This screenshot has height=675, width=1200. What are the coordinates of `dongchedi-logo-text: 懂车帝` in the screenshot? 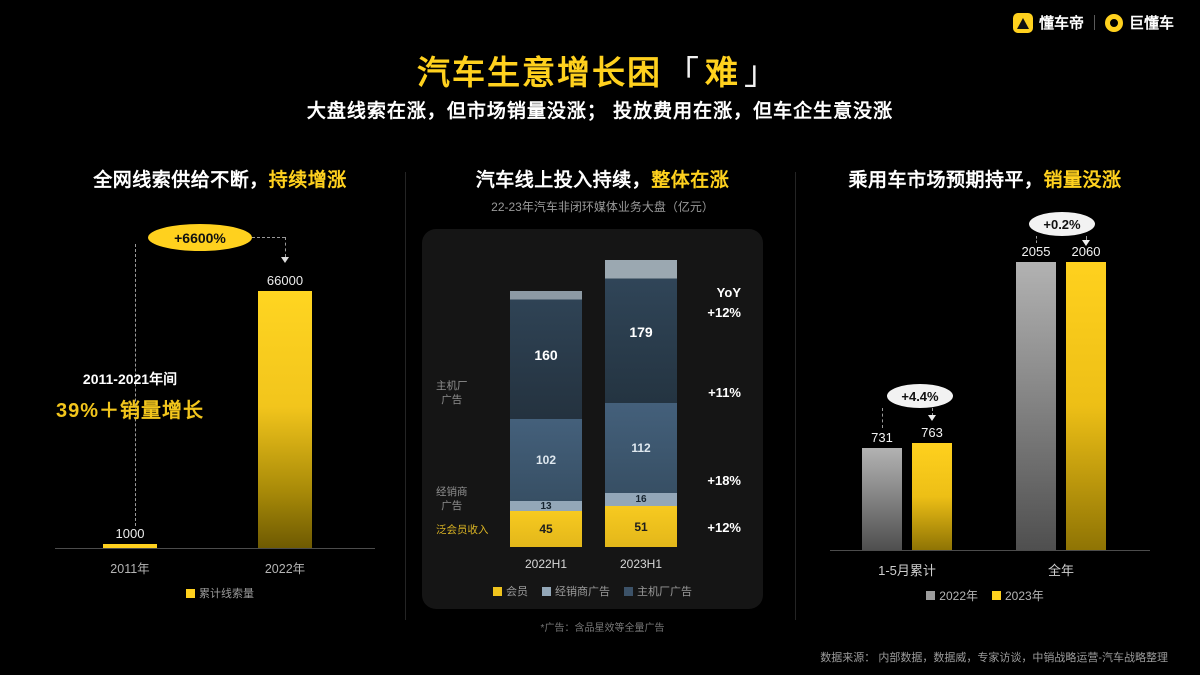 It's located at (1061, 23).